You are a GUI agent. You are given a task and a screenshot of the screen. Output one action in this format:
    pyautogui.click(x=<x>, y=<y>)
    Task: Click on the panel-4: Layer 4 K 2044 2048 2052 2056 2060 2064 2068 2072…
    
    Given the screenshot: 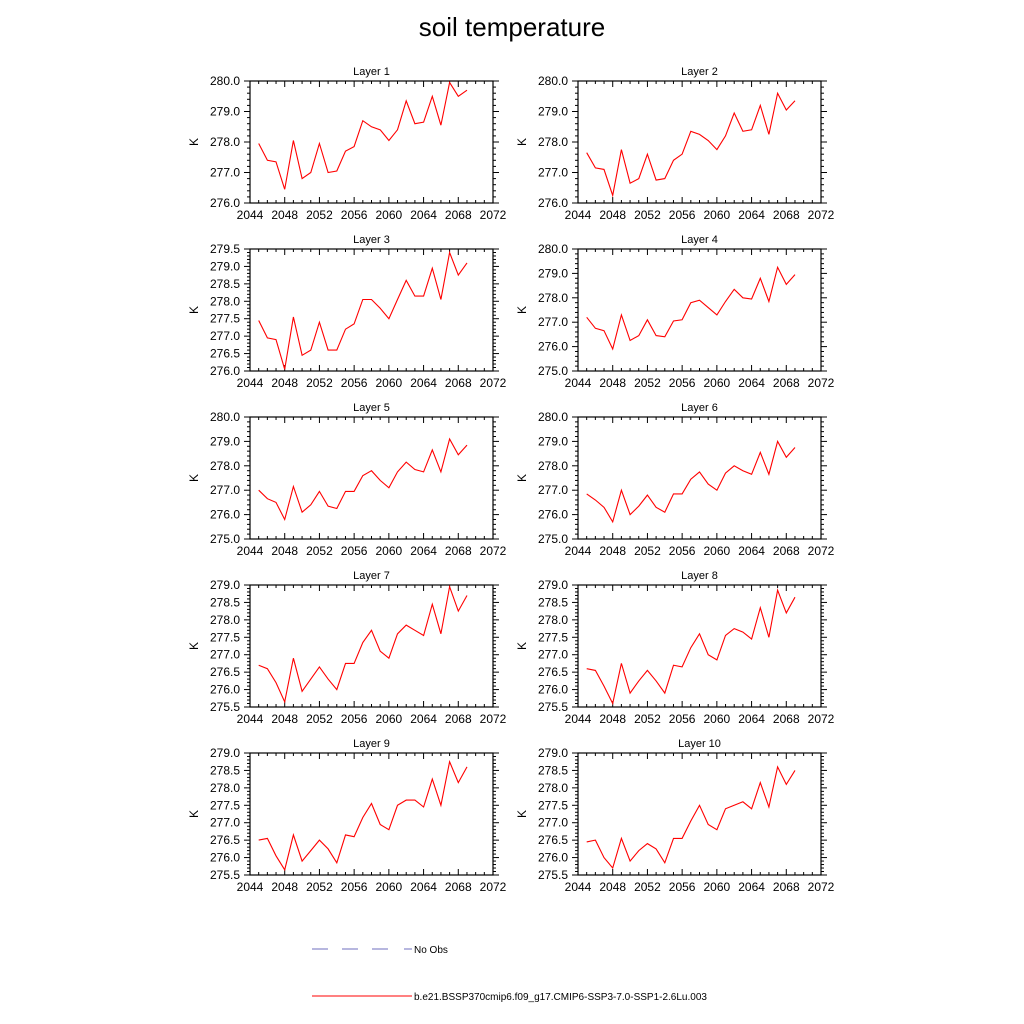 What is the action you would take?
    pyautogui.click(x=675, y=312)
    